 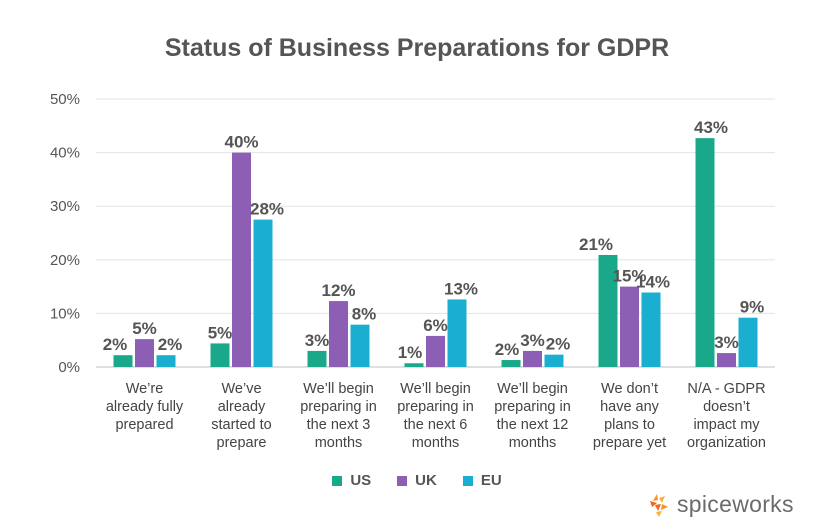 What do you see at coordinates (726, 389) in the screenshot?
I see `x-tick-label: N/A - GDPR` at bounding box center [726, 389].